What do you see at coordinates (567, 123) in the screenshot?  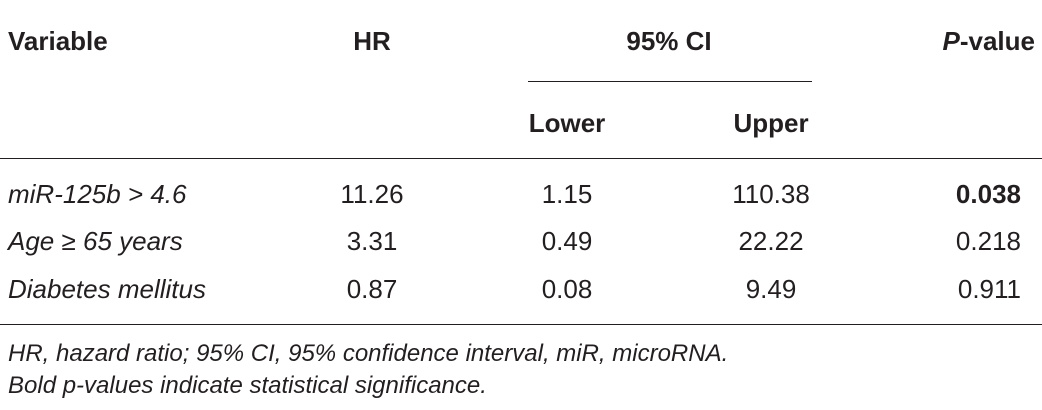 I see `header-lower: Lower` at bounding box center [567, 123].